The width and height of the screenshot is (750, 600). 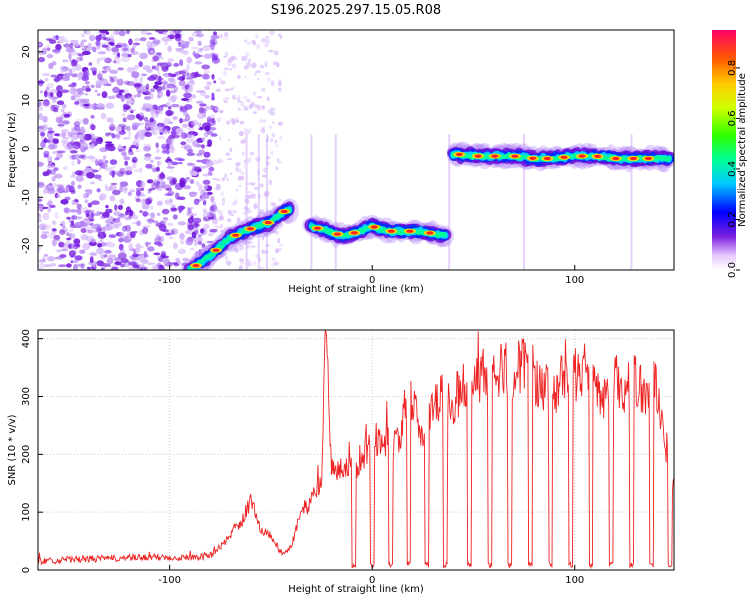 What do you see at coordinates (258, 202) in the screenshot?
I see `vertical-streak` at bounding box center [258, 202].